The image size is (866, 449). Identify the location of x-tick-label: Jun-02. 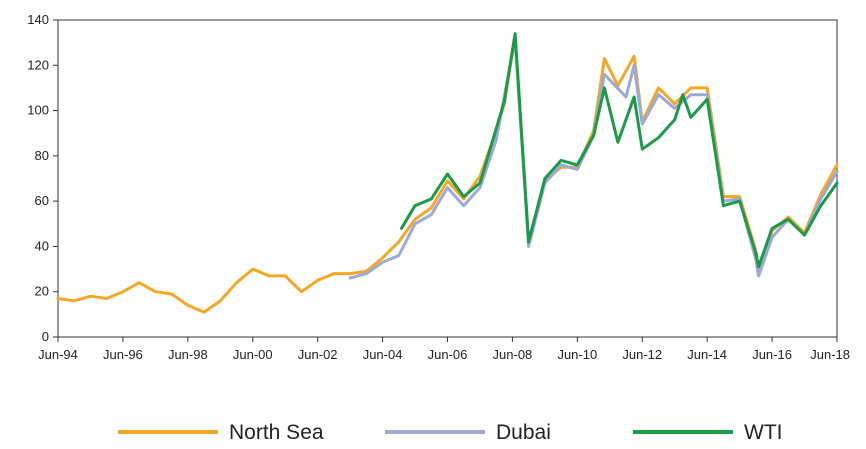
(318, 354).